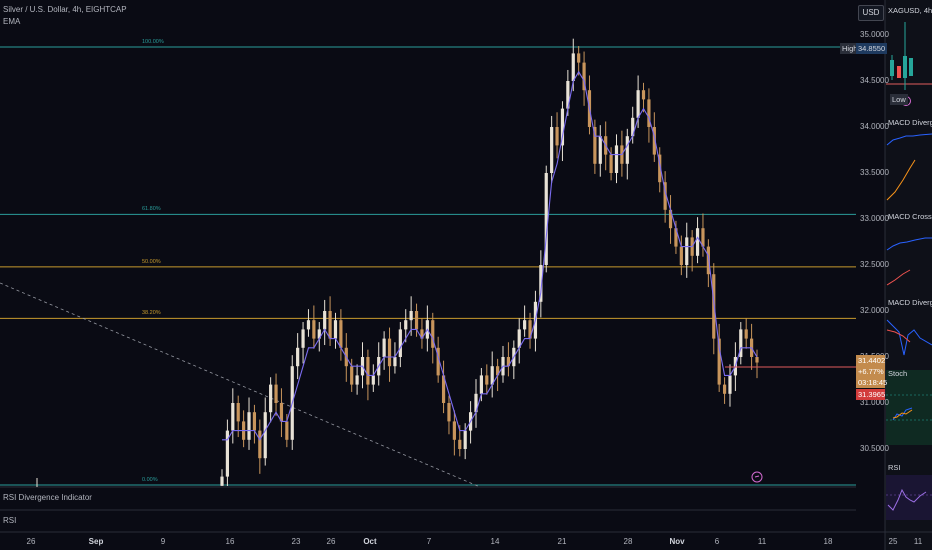 The width and height of the screenshot is (932, 550). Describe the element at coordinates (909, 497) in the screenshot. I see `rsi-widget` at that location.